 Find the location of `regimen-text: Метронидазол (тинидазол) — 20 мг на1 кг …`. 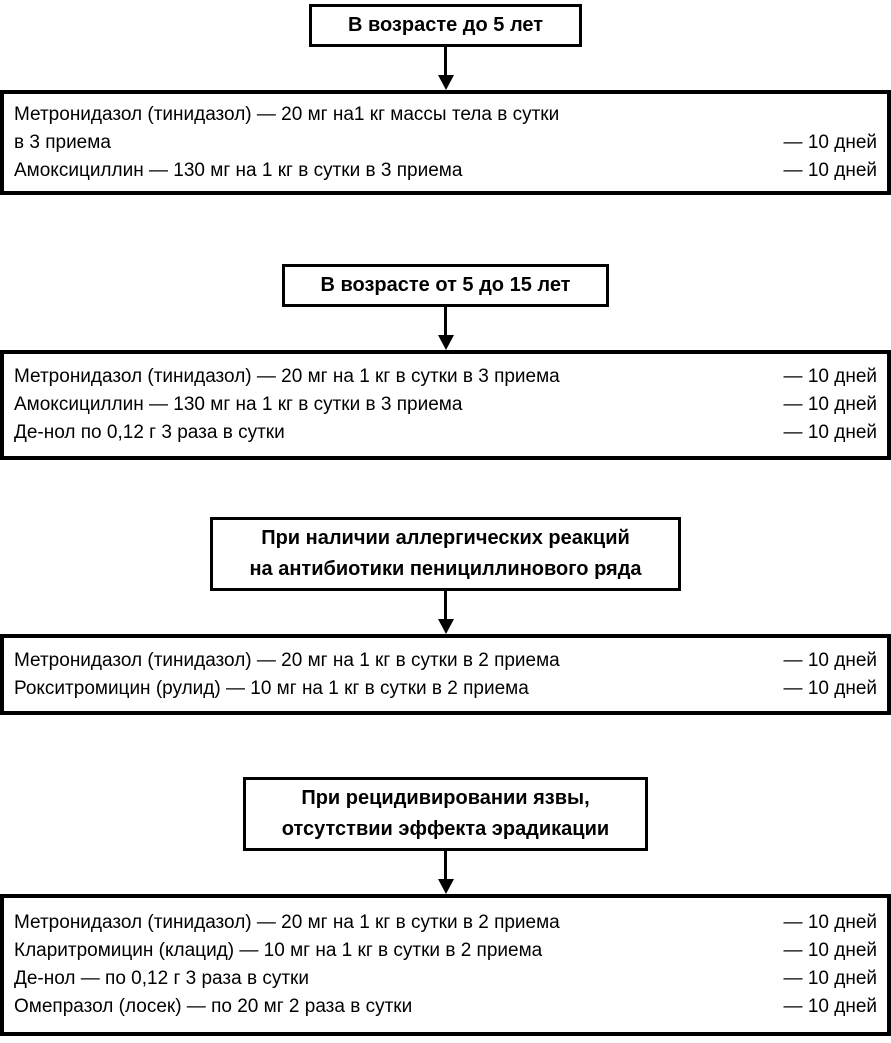

regimen-text: Метронидазол (тинидазол) — 20 мг на1 кг … is located at coordinates (287, 114).